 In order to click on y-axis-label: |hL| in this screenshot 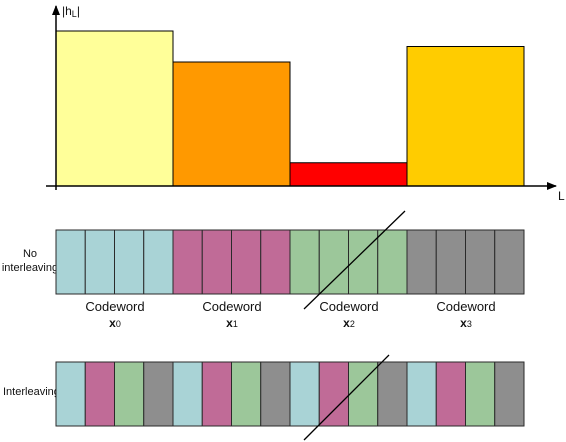, I will do `click(71, 11)`.